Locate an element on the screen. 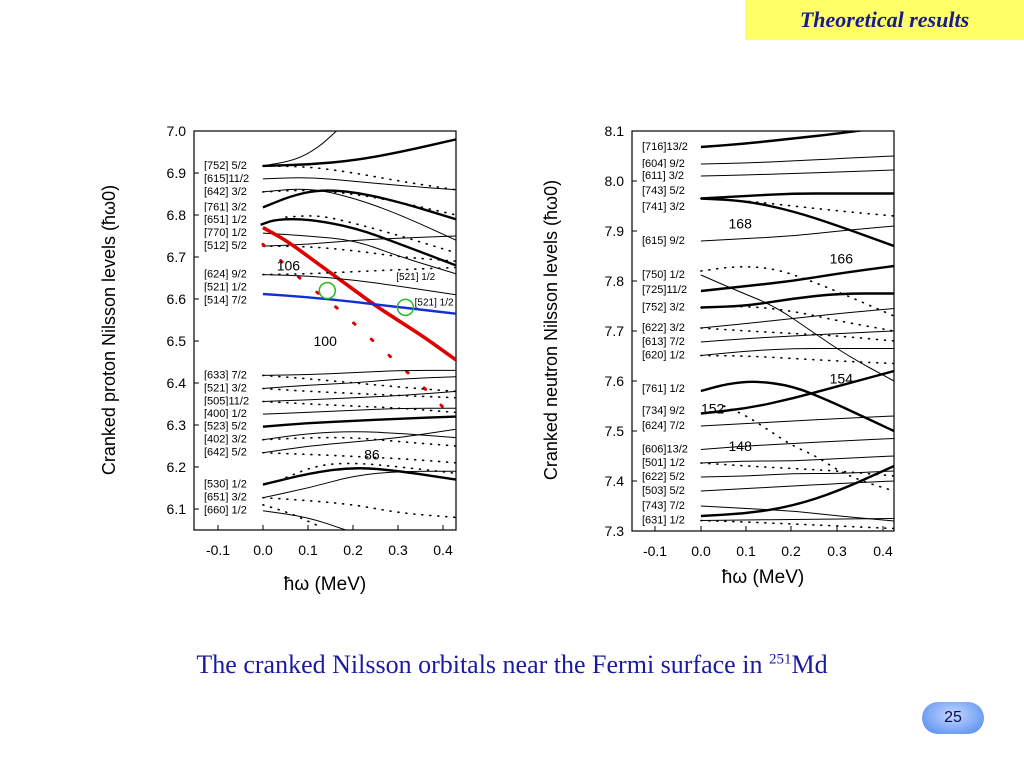 The image size is (1024, 768). y-tick-label: 7.8 is located at coordinates (615, 281).